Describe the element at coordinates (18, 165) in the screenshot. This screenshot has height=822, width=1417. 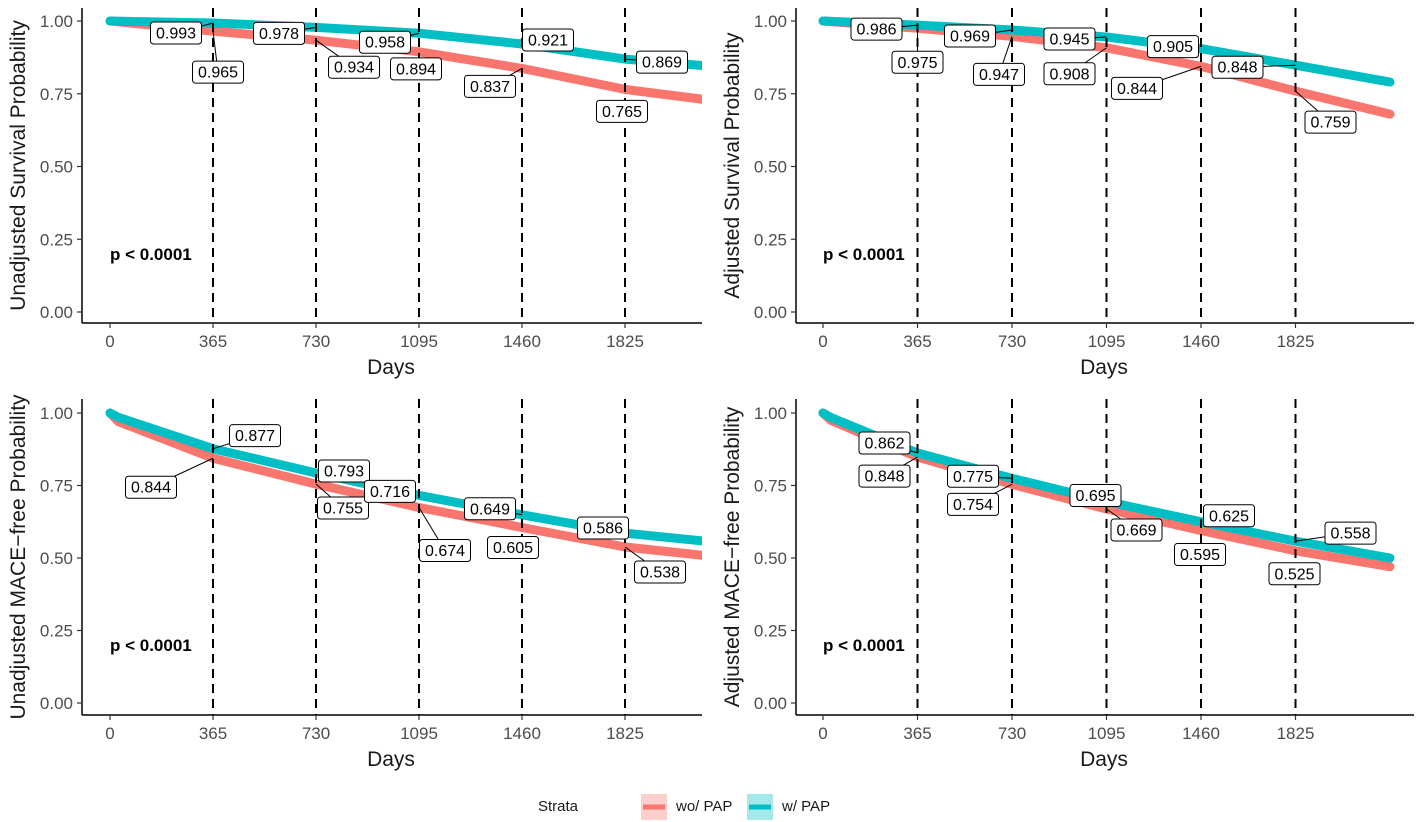
I see `y-axis-title: Unadjusted Survival Probability` at that location.